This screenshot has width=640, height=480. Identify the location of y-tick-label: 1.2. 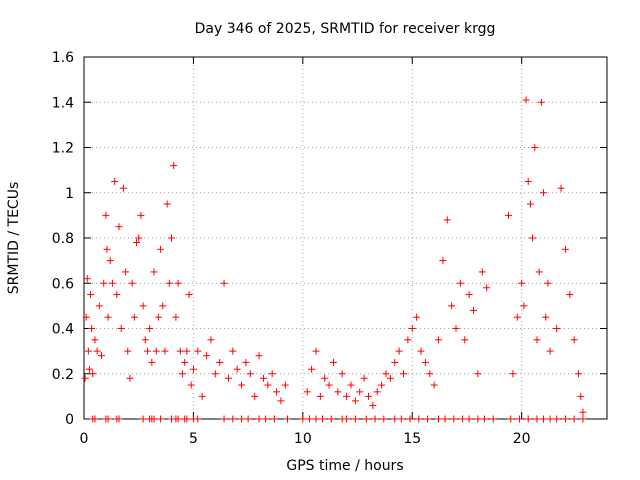
(63, 149).